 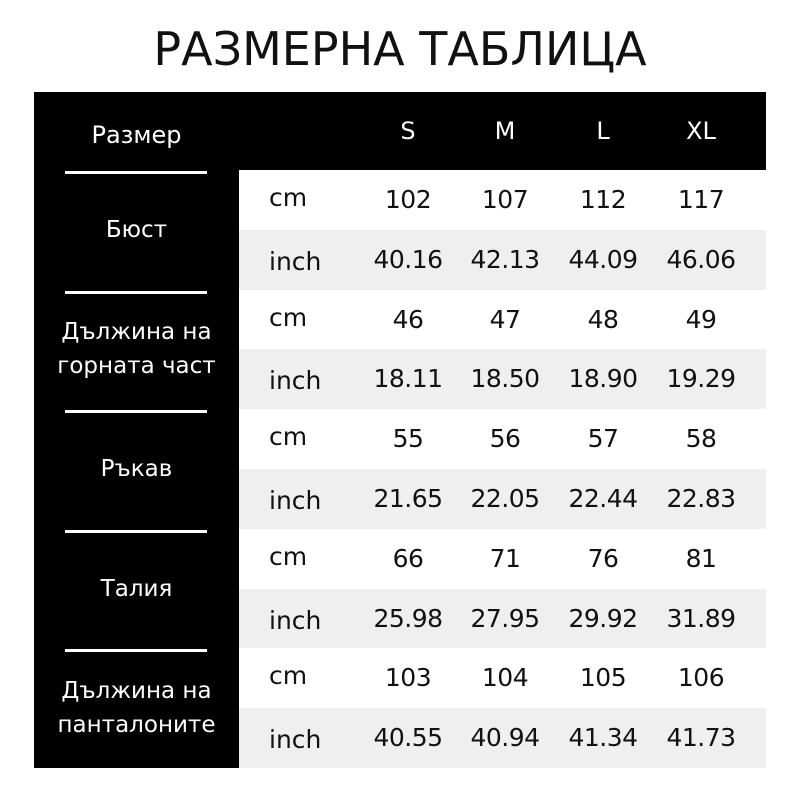 I want to click on value-cell: 47, so click(x=505, y=319).